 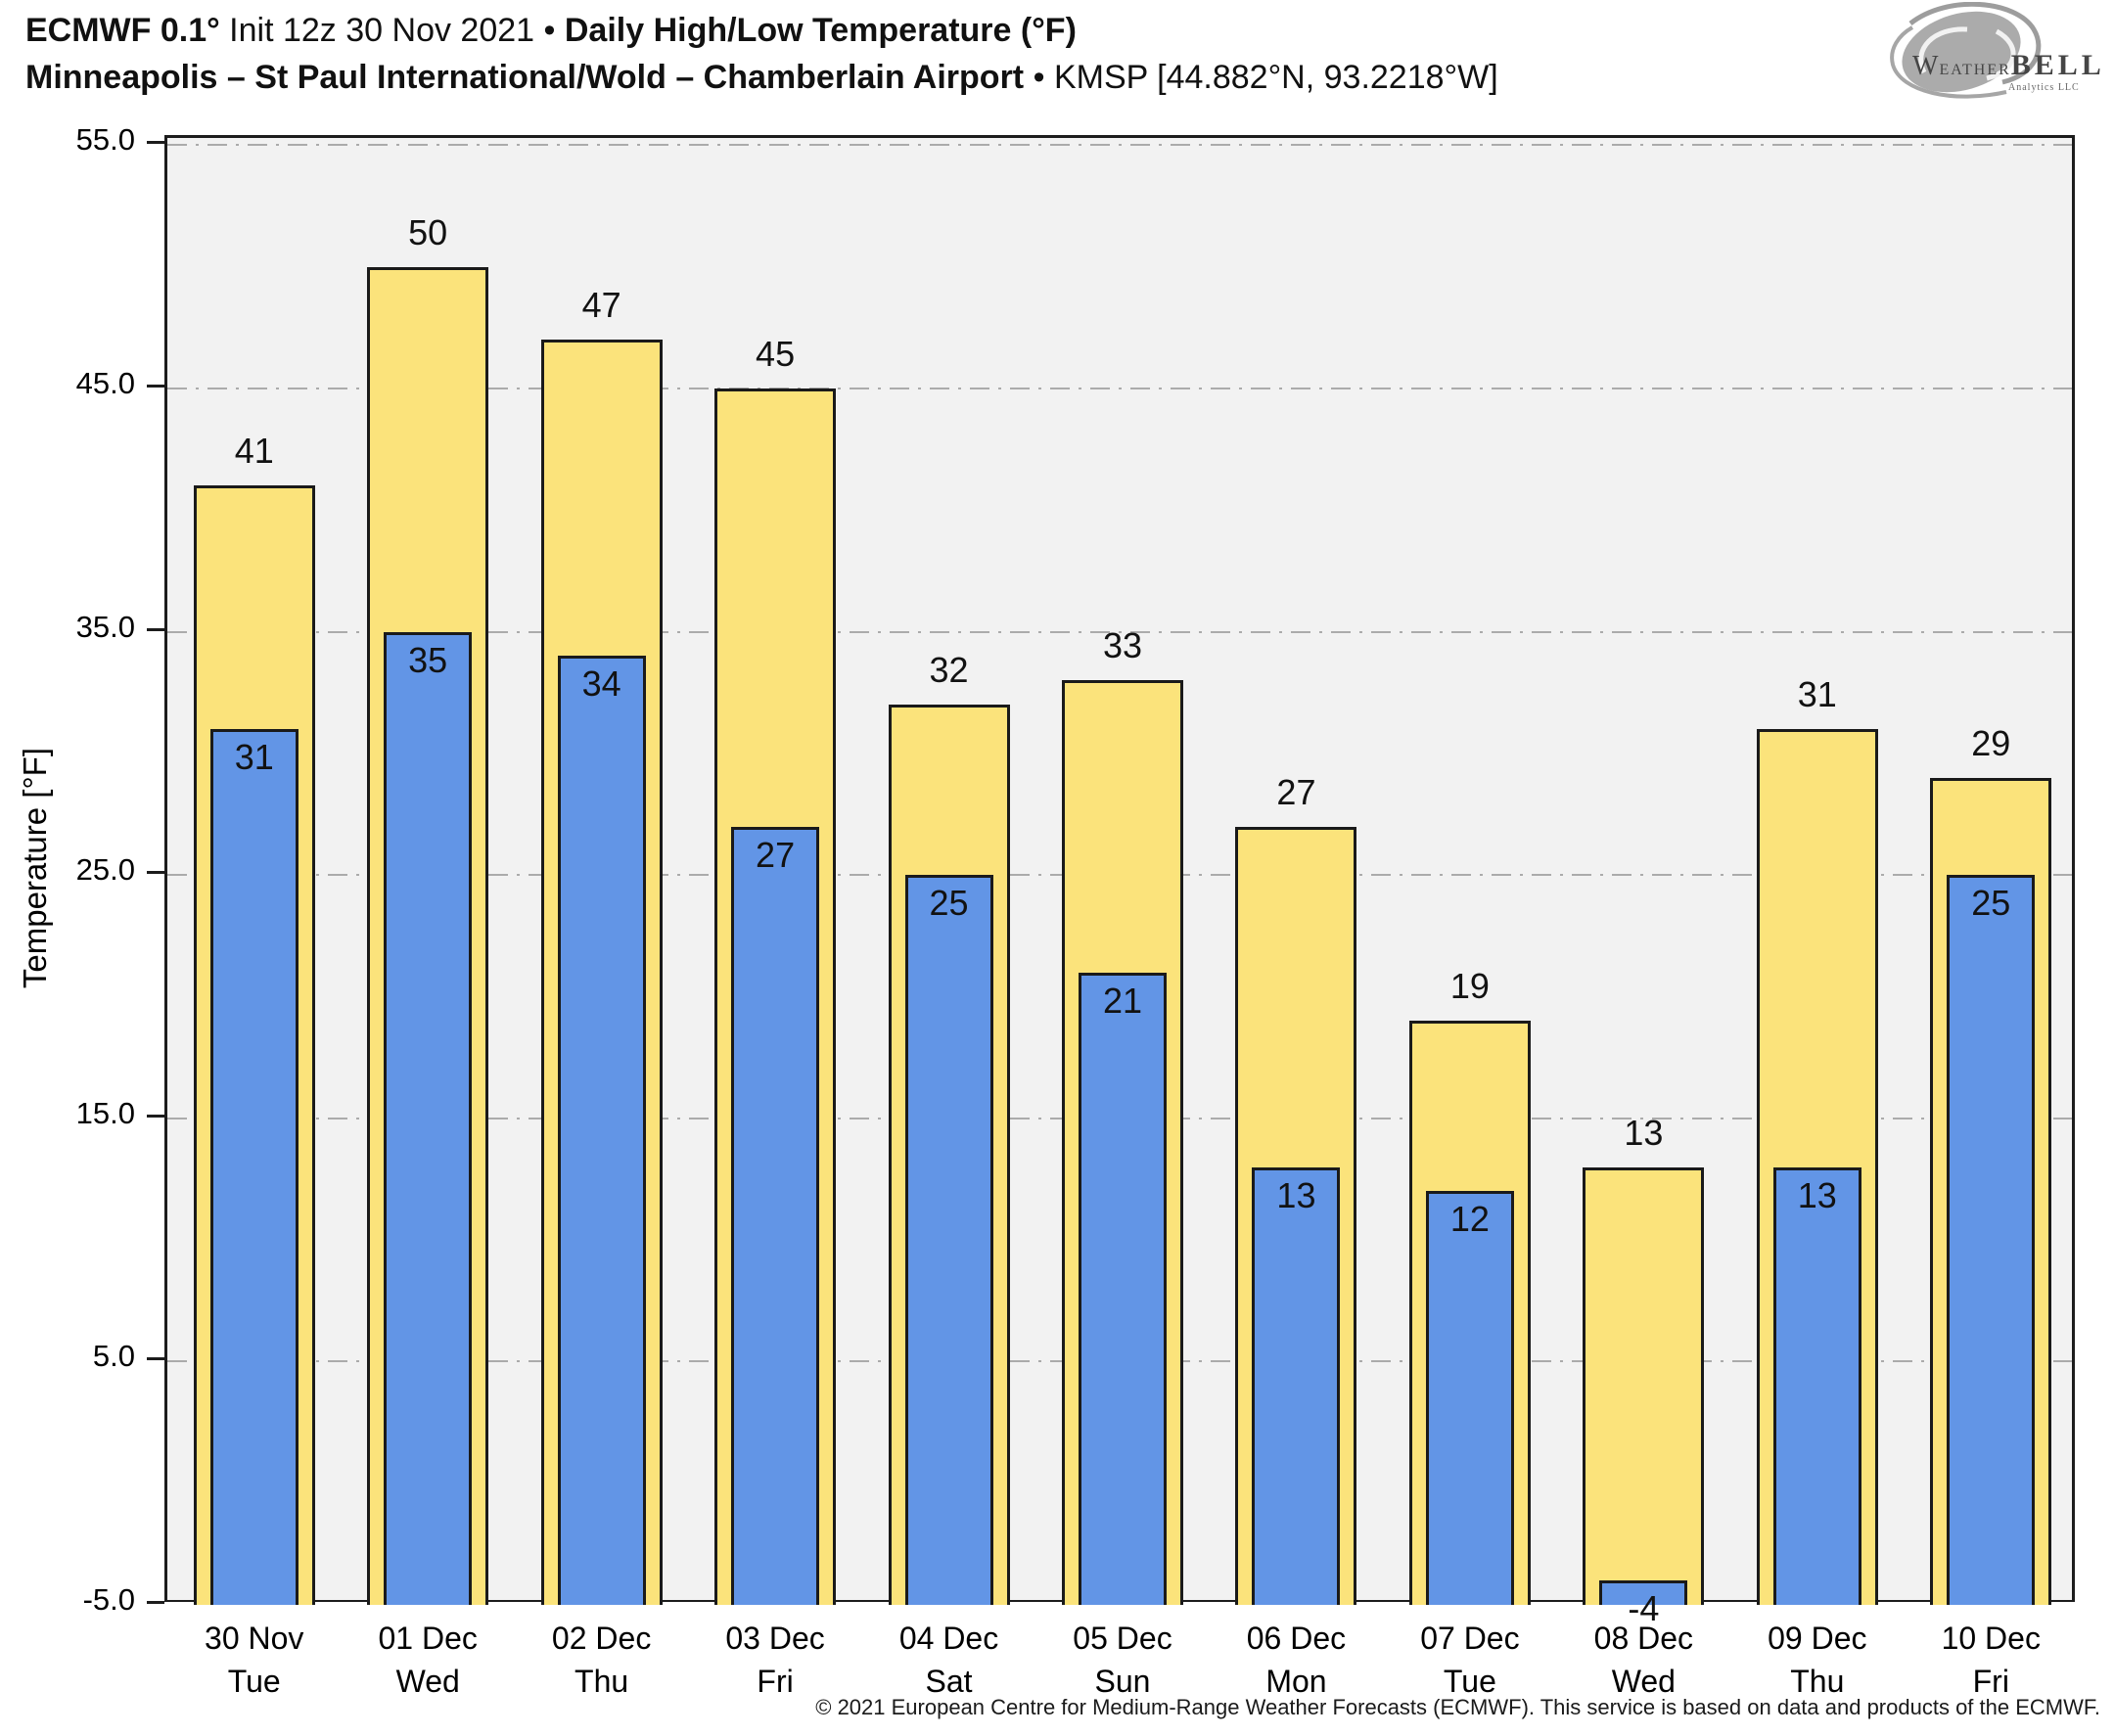 I want to click on y-tick-label: 15.0, so click(x=105, y=1112).